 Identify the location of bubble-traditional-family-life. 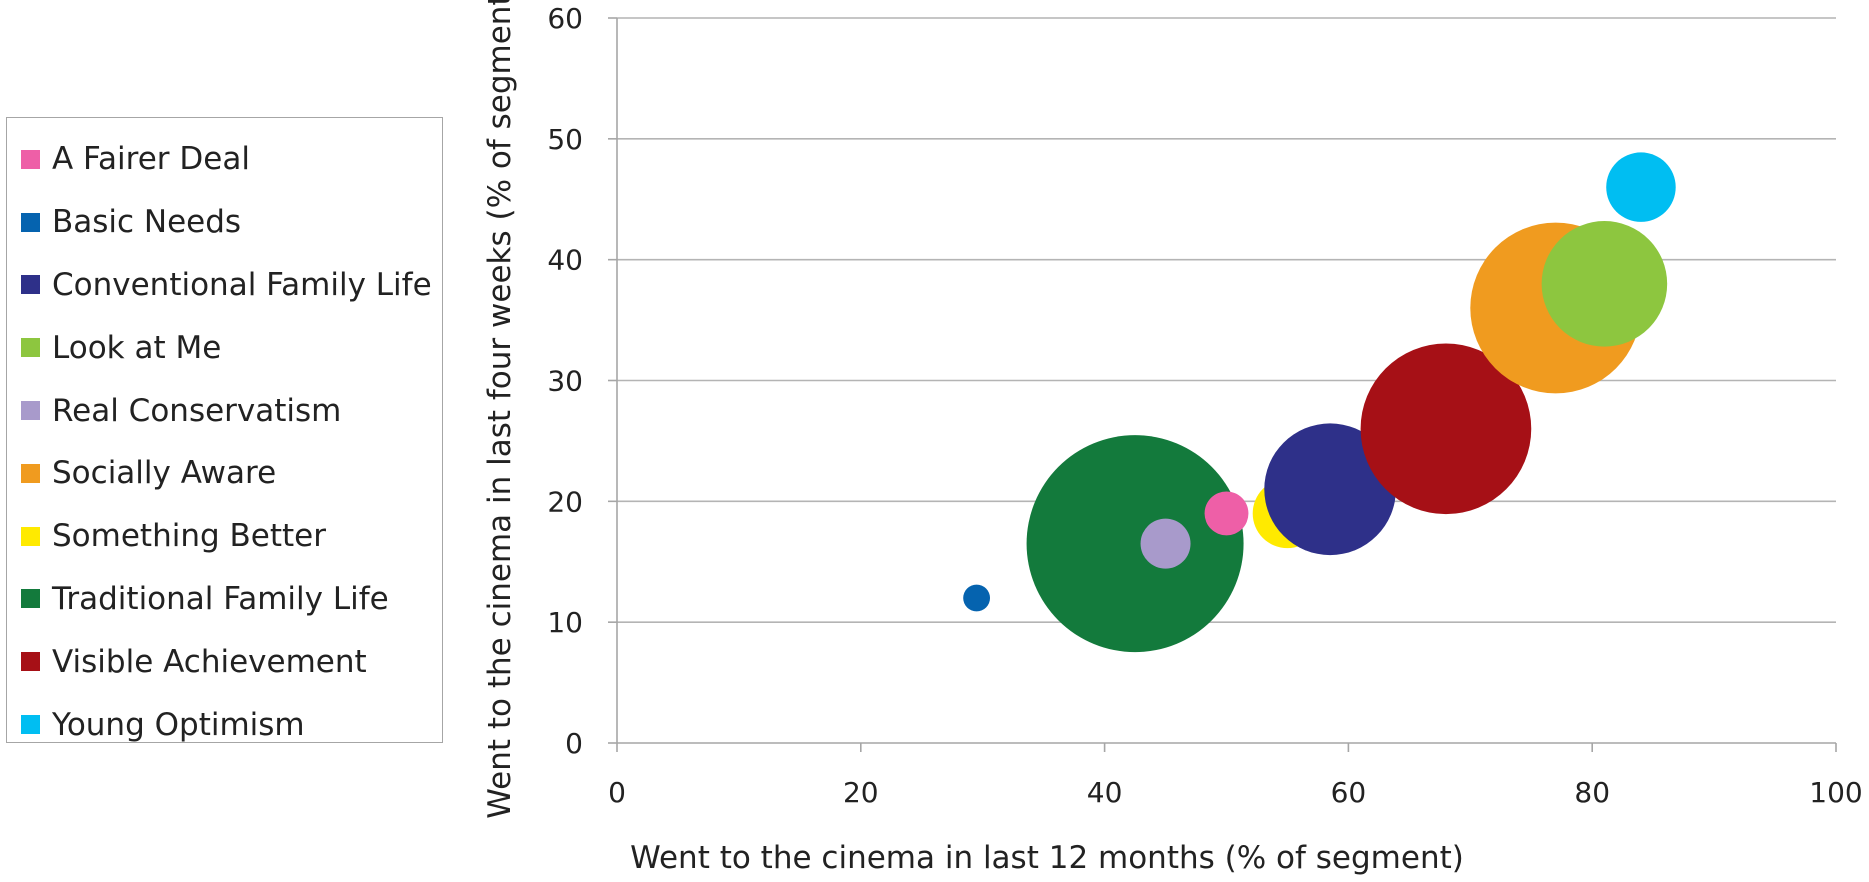
(1135, 544).